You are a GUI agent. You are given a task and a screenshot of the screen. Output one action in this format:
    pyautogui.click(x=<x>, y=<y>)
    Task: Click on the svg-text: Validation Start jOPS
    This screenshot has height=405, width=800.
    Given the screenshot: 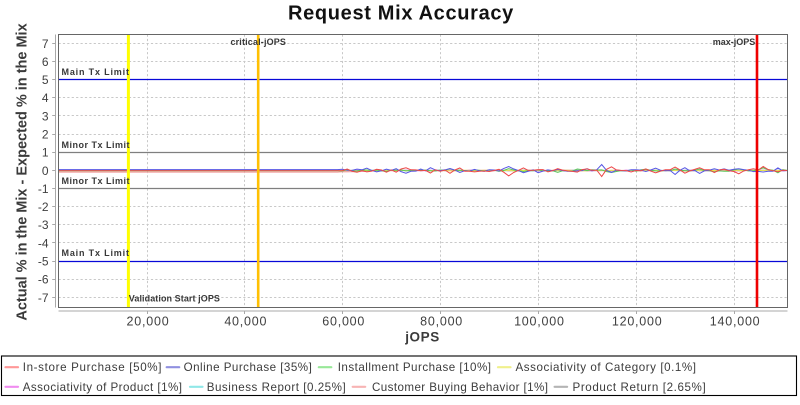 What is the action you would take?
    pyautogui.click(x=174, y=299)
    